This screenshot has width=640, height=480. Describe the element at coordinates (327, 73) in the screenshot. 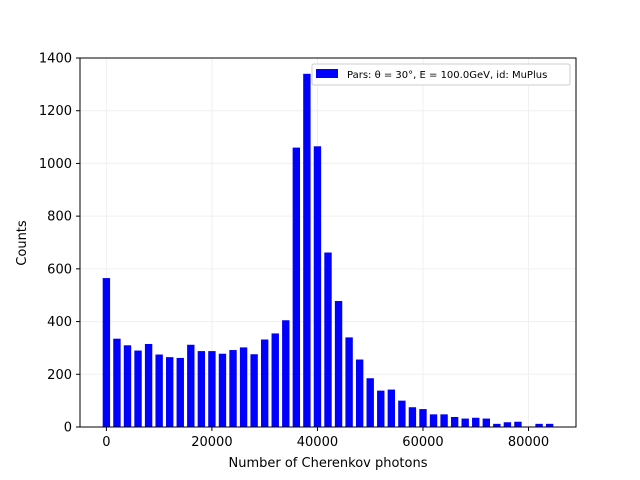

I see `legend-swatch` at that location.